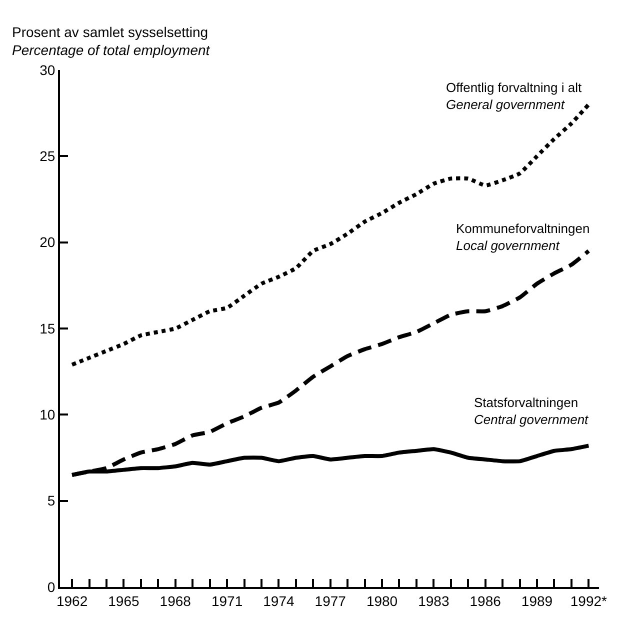  What do you see at coordinates (72, 600) in the screenshot?
I see `x-tick-label: 1962` at bounding box center [72, 600].